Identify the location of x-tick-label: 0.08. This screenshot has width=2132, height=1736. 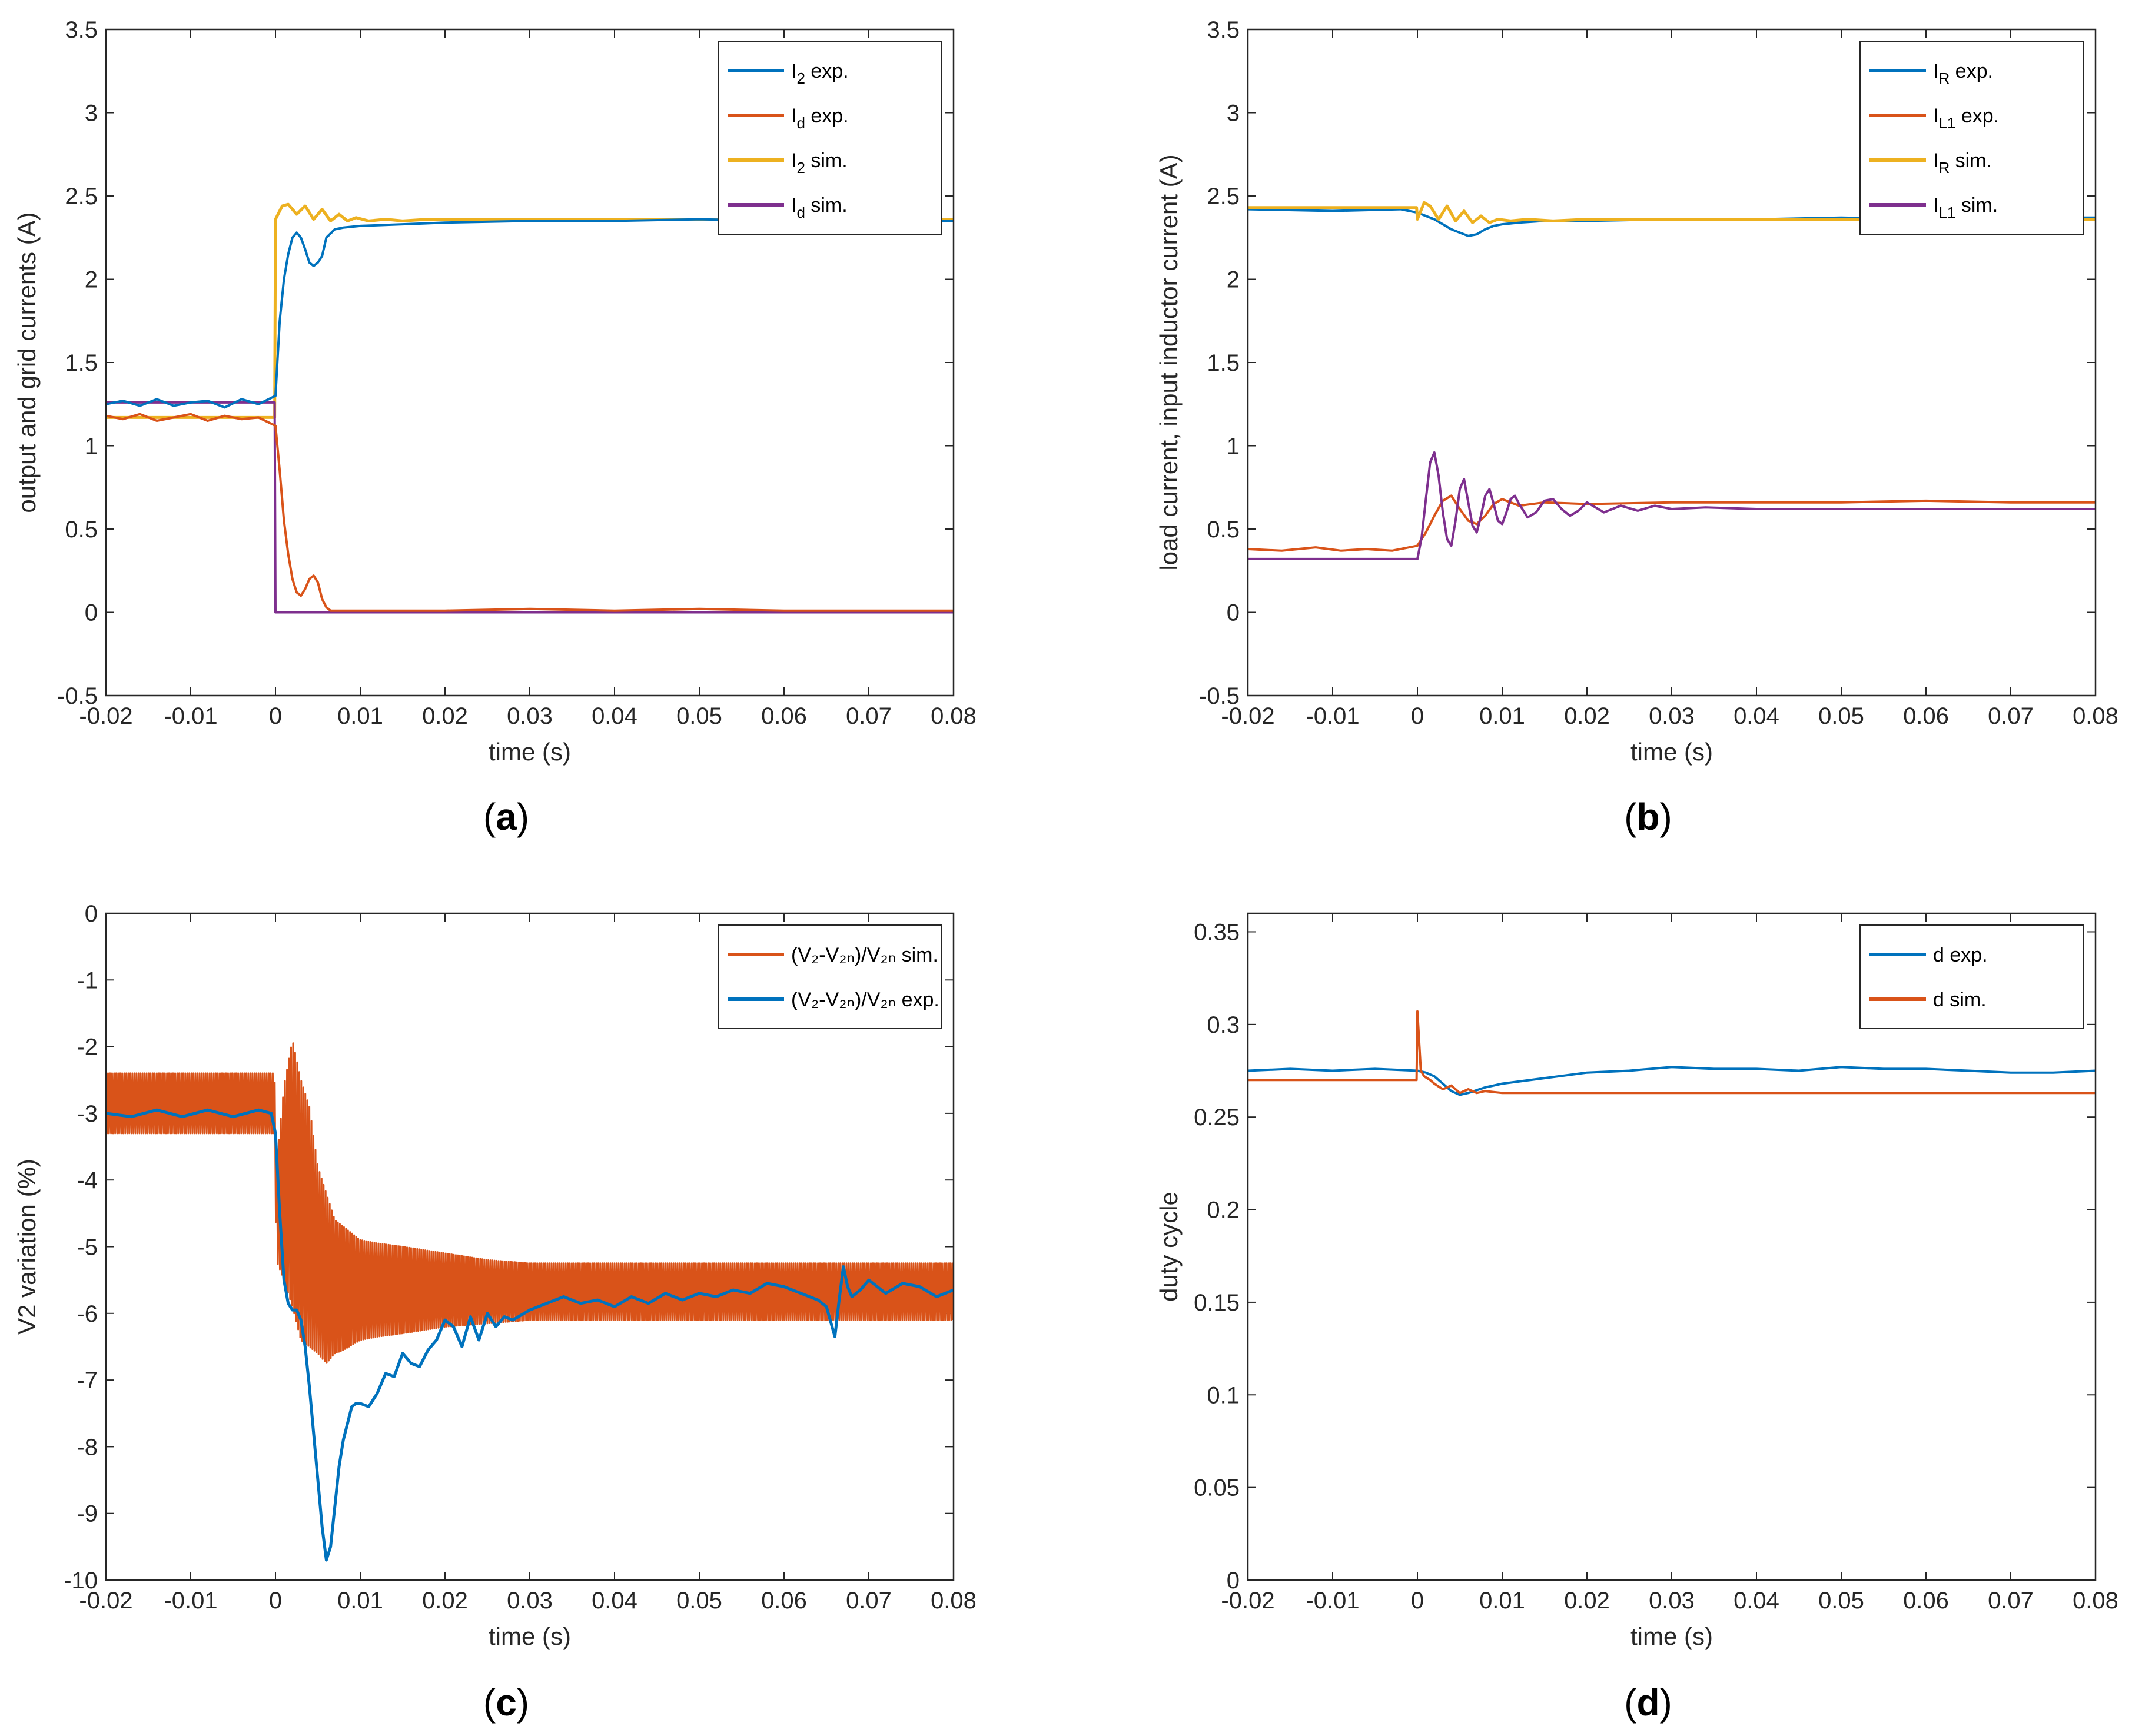
(954, 716).